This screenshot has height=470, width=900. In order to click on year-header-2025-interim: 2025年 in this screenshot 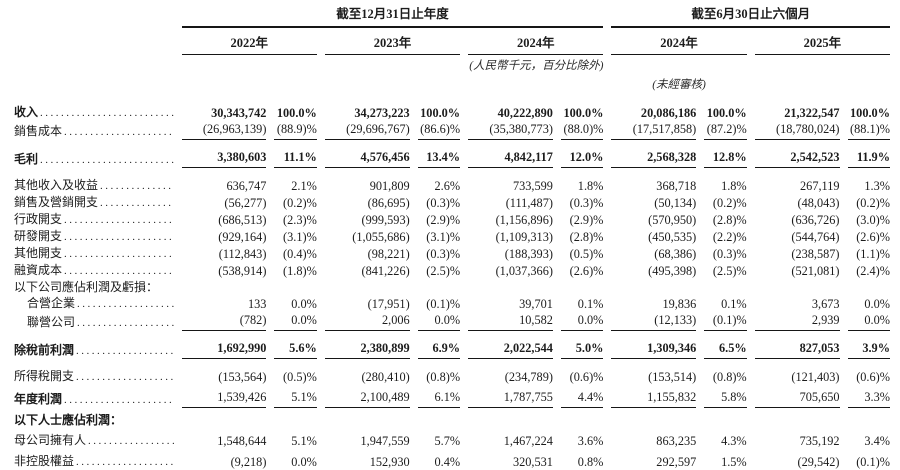, I will do `click(822, 41)`.